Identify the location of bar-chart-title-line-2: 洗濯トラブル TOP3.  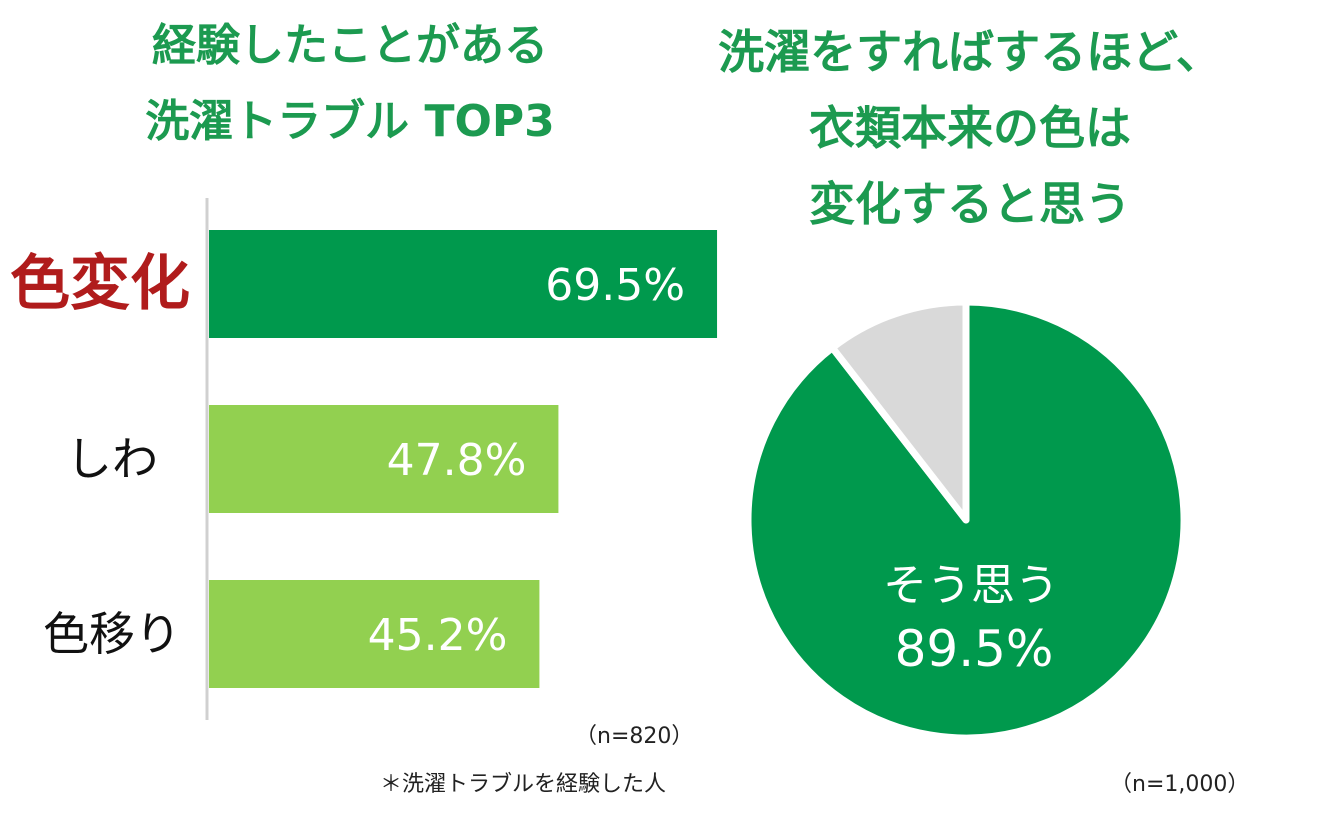
(350, 121).